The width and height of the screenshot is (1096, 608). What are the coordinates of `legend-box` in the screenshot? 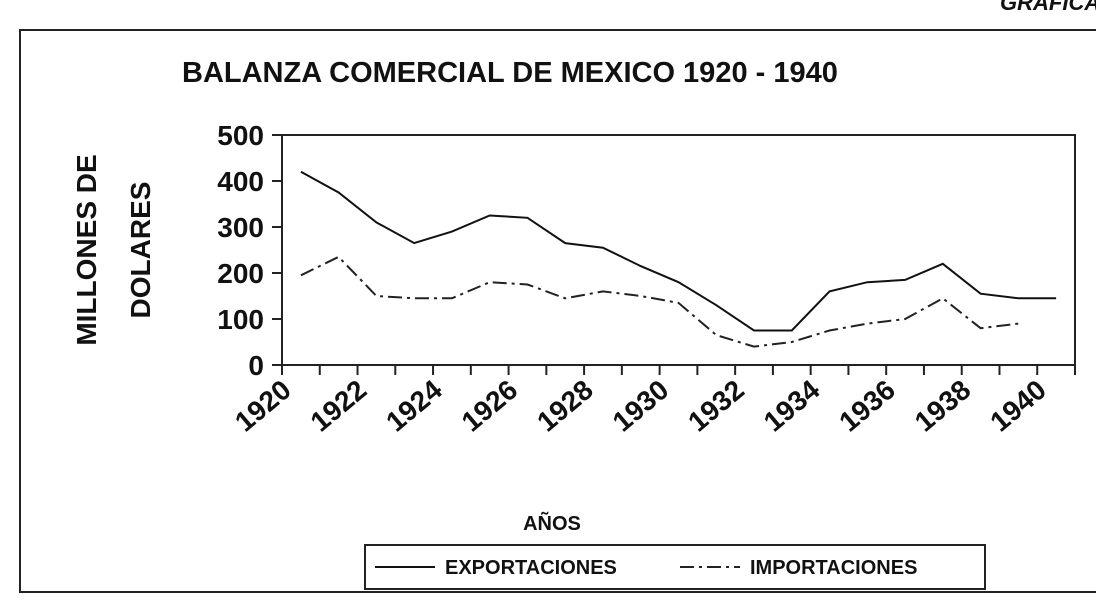 It's located at (675, 567).